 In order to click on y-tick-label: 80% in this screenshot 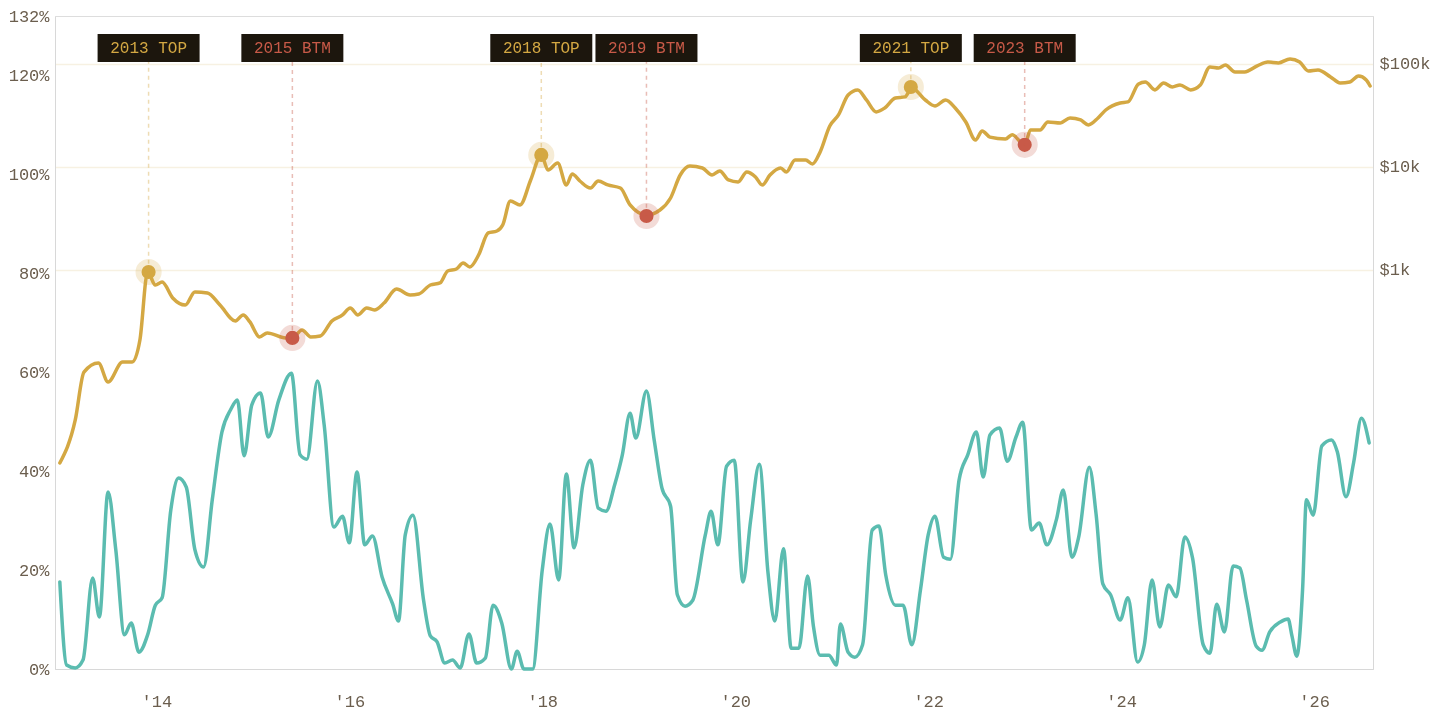, I will do `click(34, 274)`.